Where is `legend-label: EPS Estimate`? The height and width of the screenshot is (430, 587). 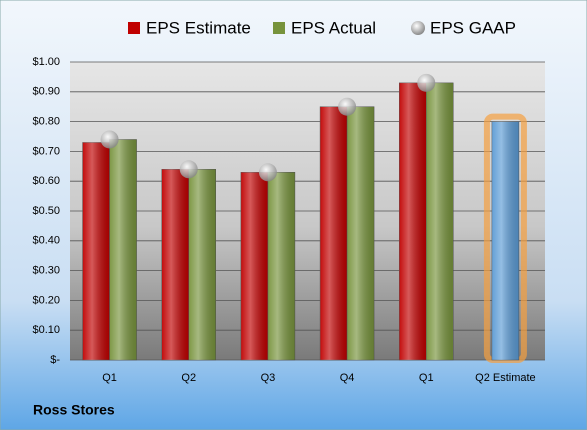
legend-label: EPS Estimate is located at coordinates (198, 27).